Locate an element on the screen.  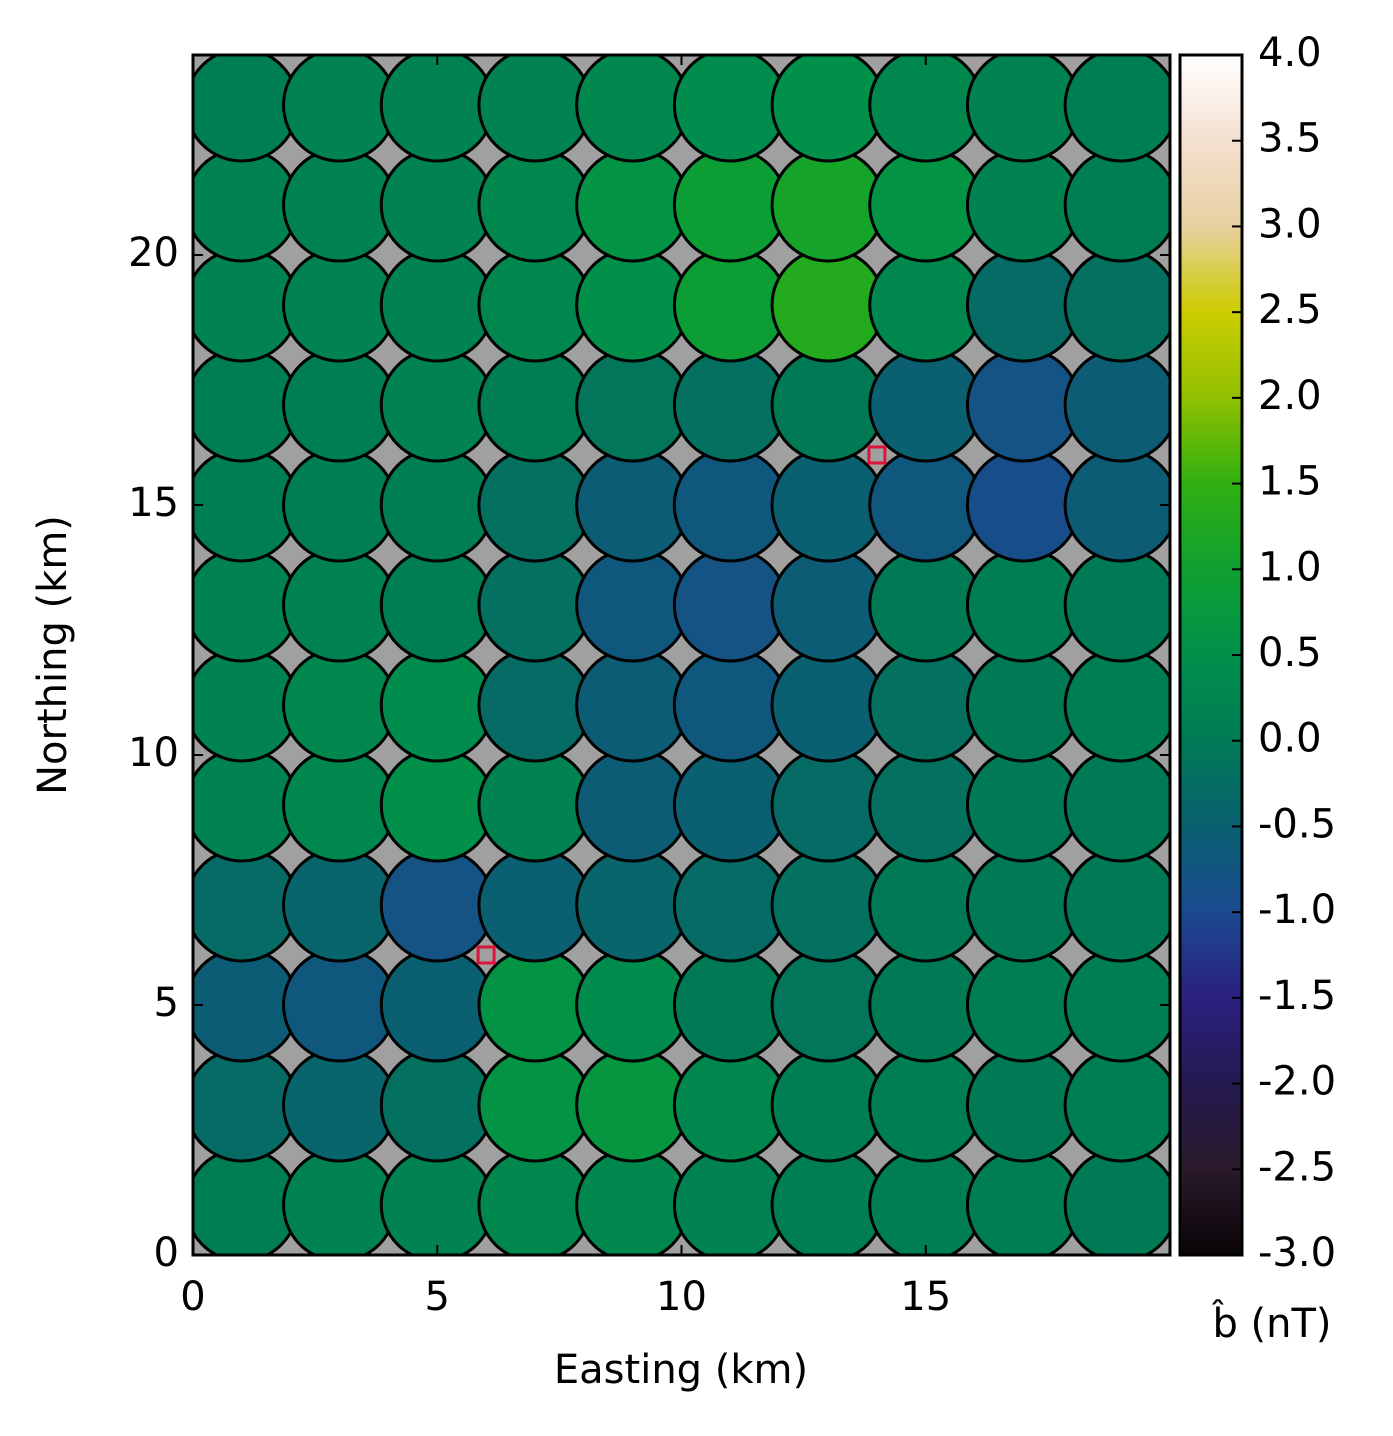
colorbar-tick-label: -0.5 is located at coordinates (1297, 824).